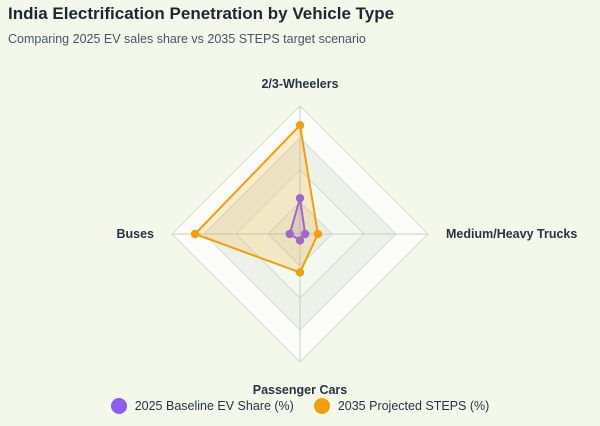 The image size is (600, 426). Describe the element at coordinates (321, 406) in the screenshot. I see `legend-swatch-projected` at that location.